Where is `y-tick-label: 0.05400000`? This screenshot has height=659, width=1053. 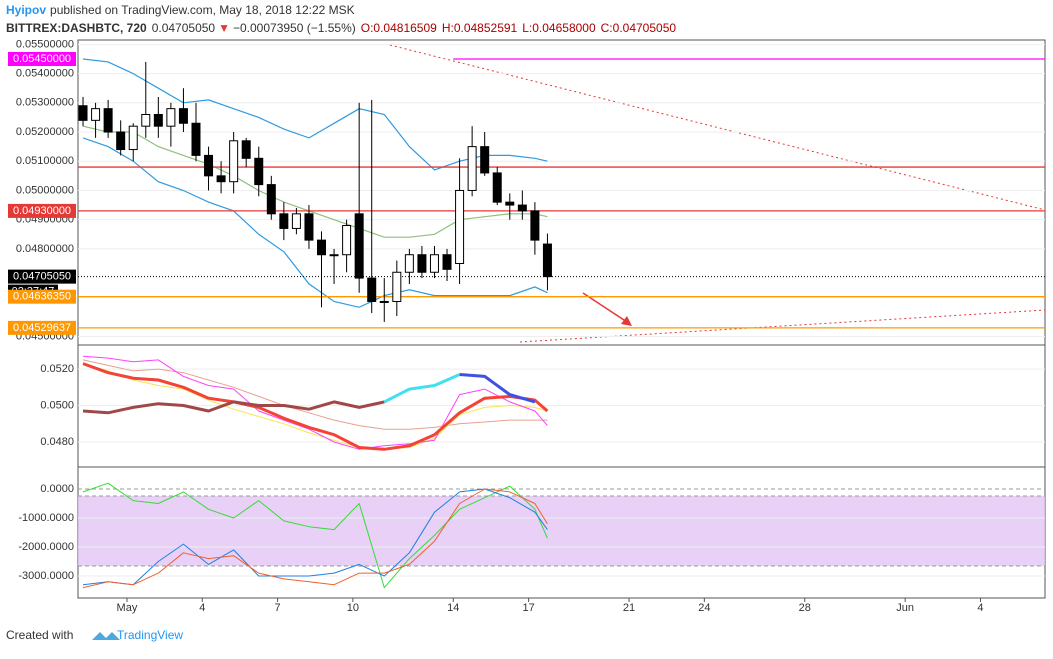
y-tick-label: 0.05400000 is located at coordinates (45, 74).